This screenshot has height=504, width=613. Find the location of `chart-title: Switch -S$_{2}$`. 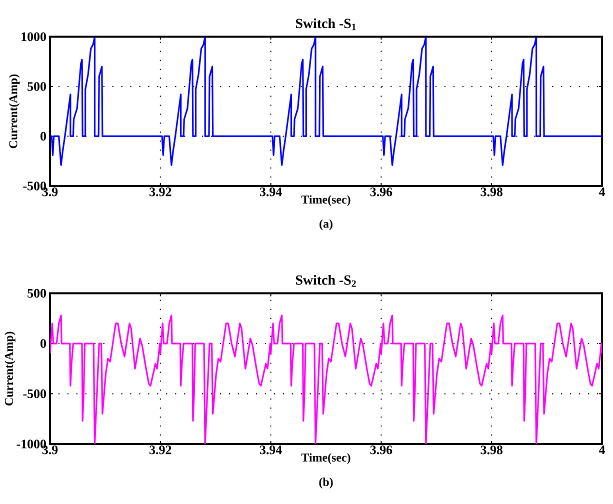

chart-title: Switch -S$_{2}$ is located at coordinates (326, 280).